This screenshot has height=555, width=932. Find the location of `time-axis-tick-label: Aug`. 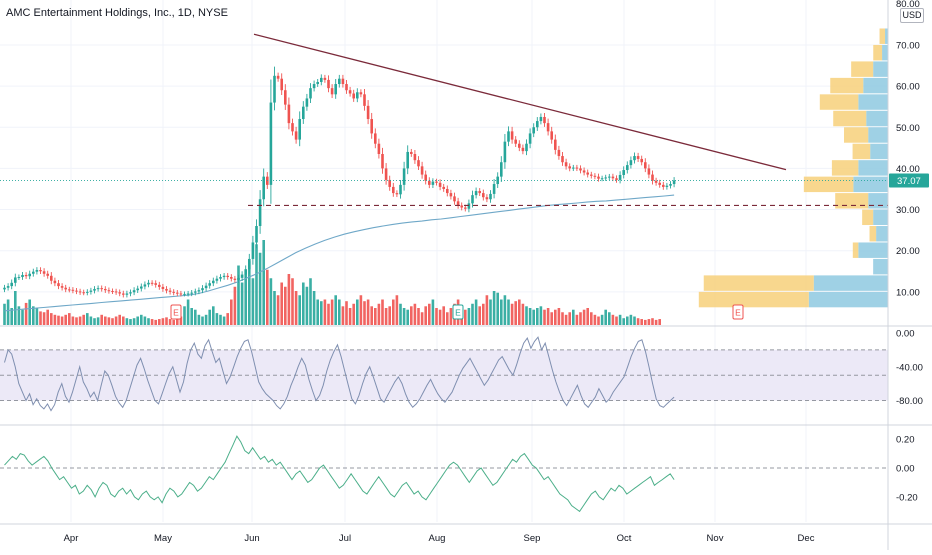

time-axis-tick-label: Aug is located at coordinates (437, 538).